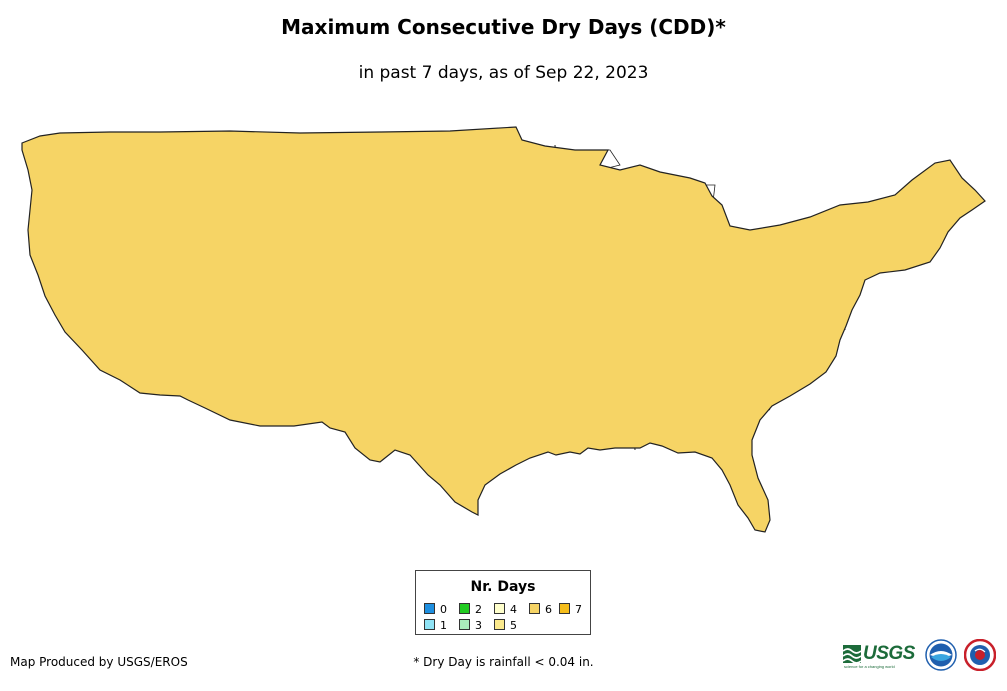  I want to click on legend-item-5: 5, so click(505, 625).